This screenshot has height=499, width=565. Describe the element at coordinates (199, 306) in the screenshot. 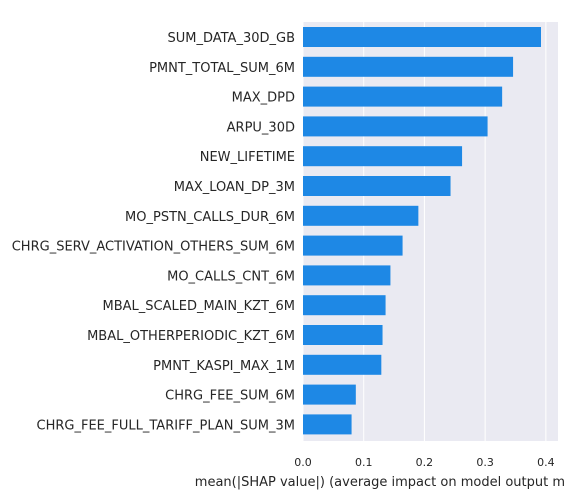

I see `category-label: MBAL_SCALED_MAIN_KZT_6M` at that location.